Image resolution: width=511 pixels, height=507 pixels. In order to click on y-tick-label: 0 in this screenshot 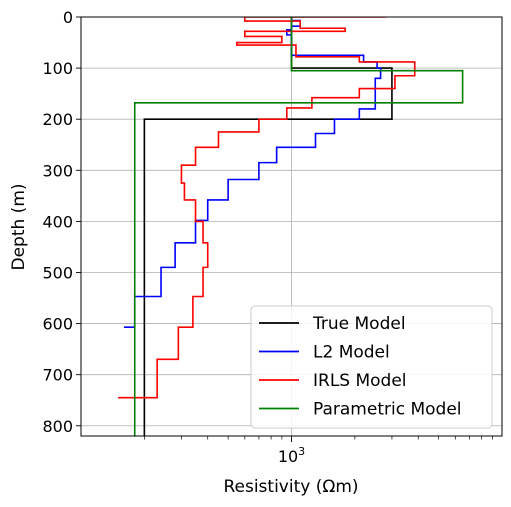, I will do `click(68, 17)`.